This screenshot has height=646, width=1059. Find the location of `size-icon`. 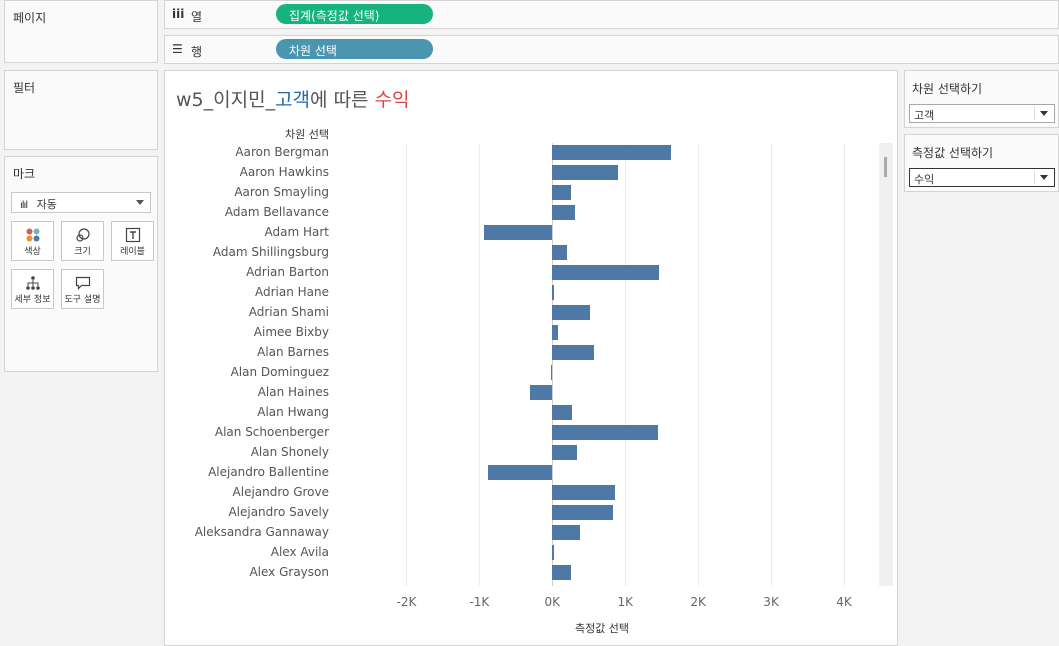

size-icon is located at coordinates (82, 233).